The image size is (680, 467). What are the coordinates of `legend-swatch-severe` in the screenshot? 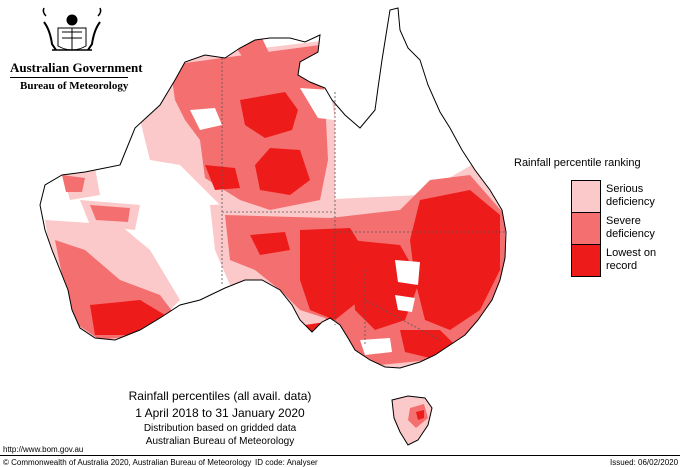 It's located at (586, 228).